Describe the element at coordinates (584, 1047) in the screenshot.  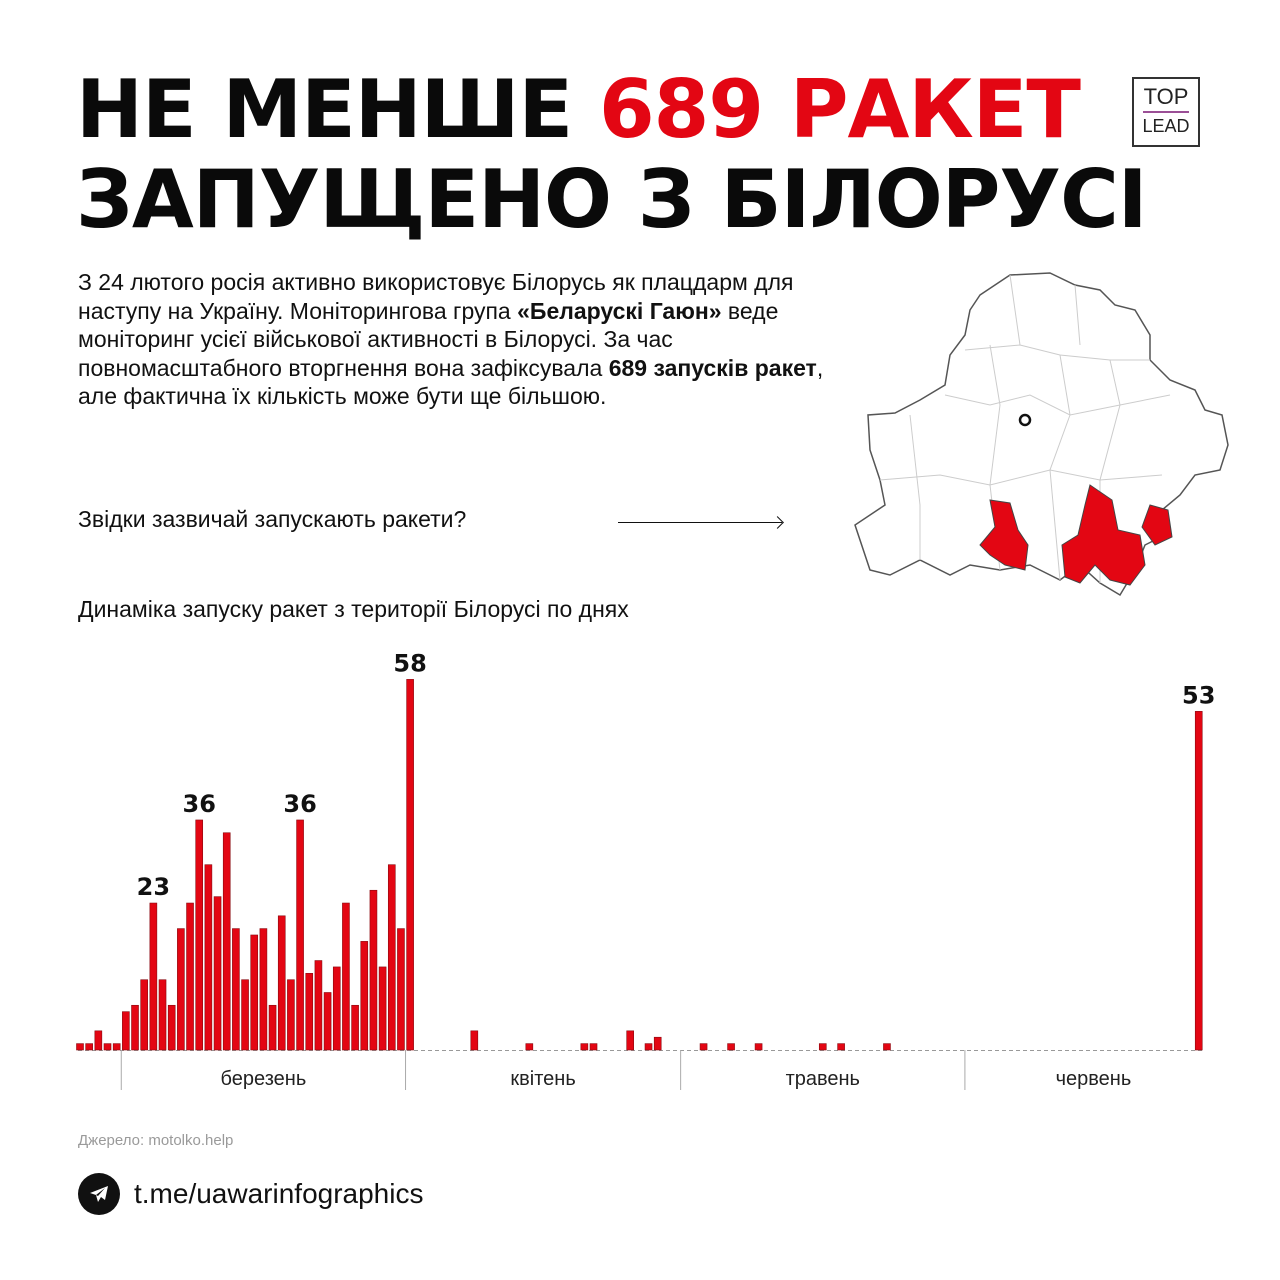
I see `bar-20.04` at that location.